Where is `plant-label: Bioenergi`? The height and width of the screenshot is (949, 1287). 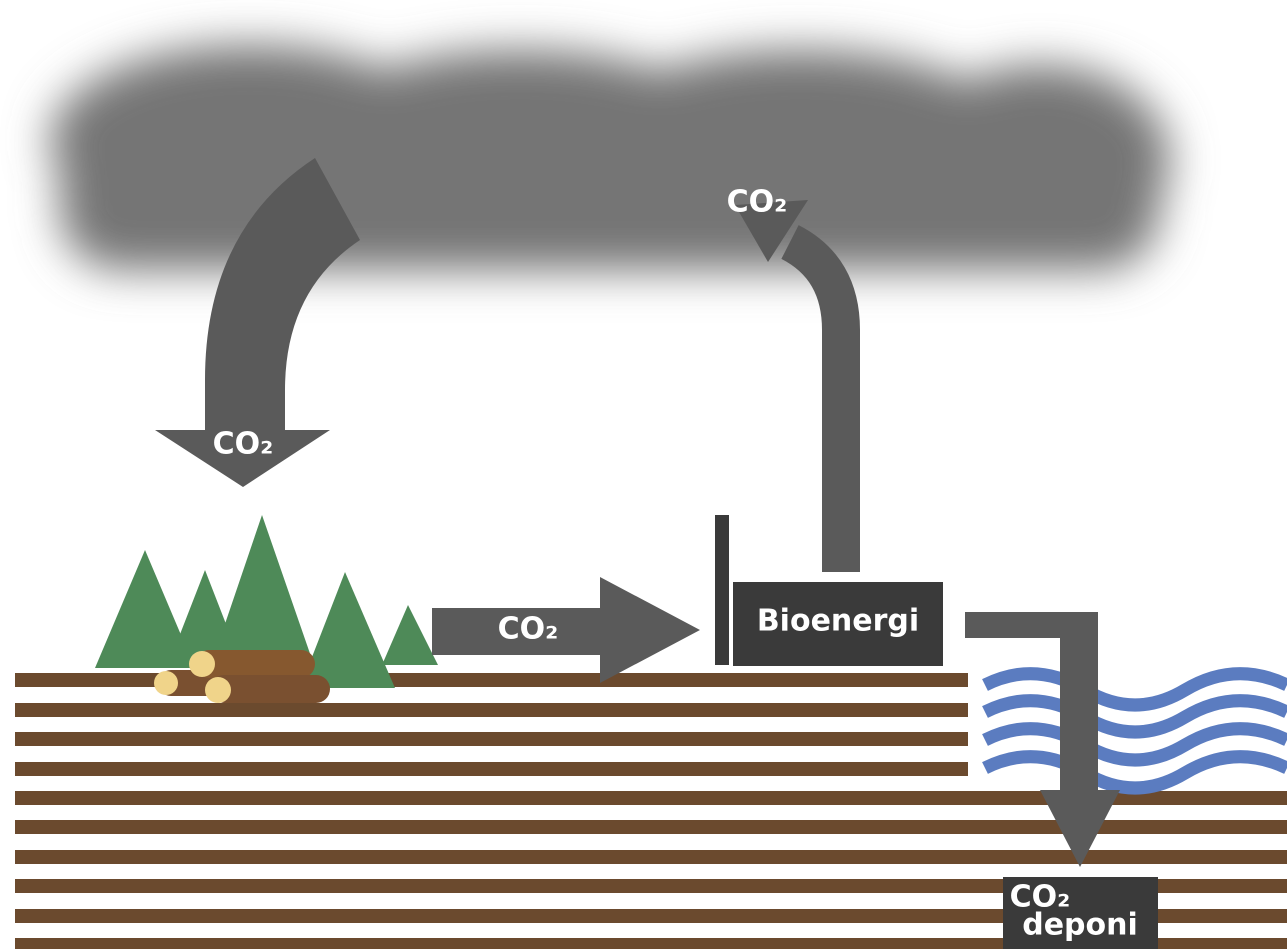 plant-label: Bioenergi is located at coordinates (838, 621).